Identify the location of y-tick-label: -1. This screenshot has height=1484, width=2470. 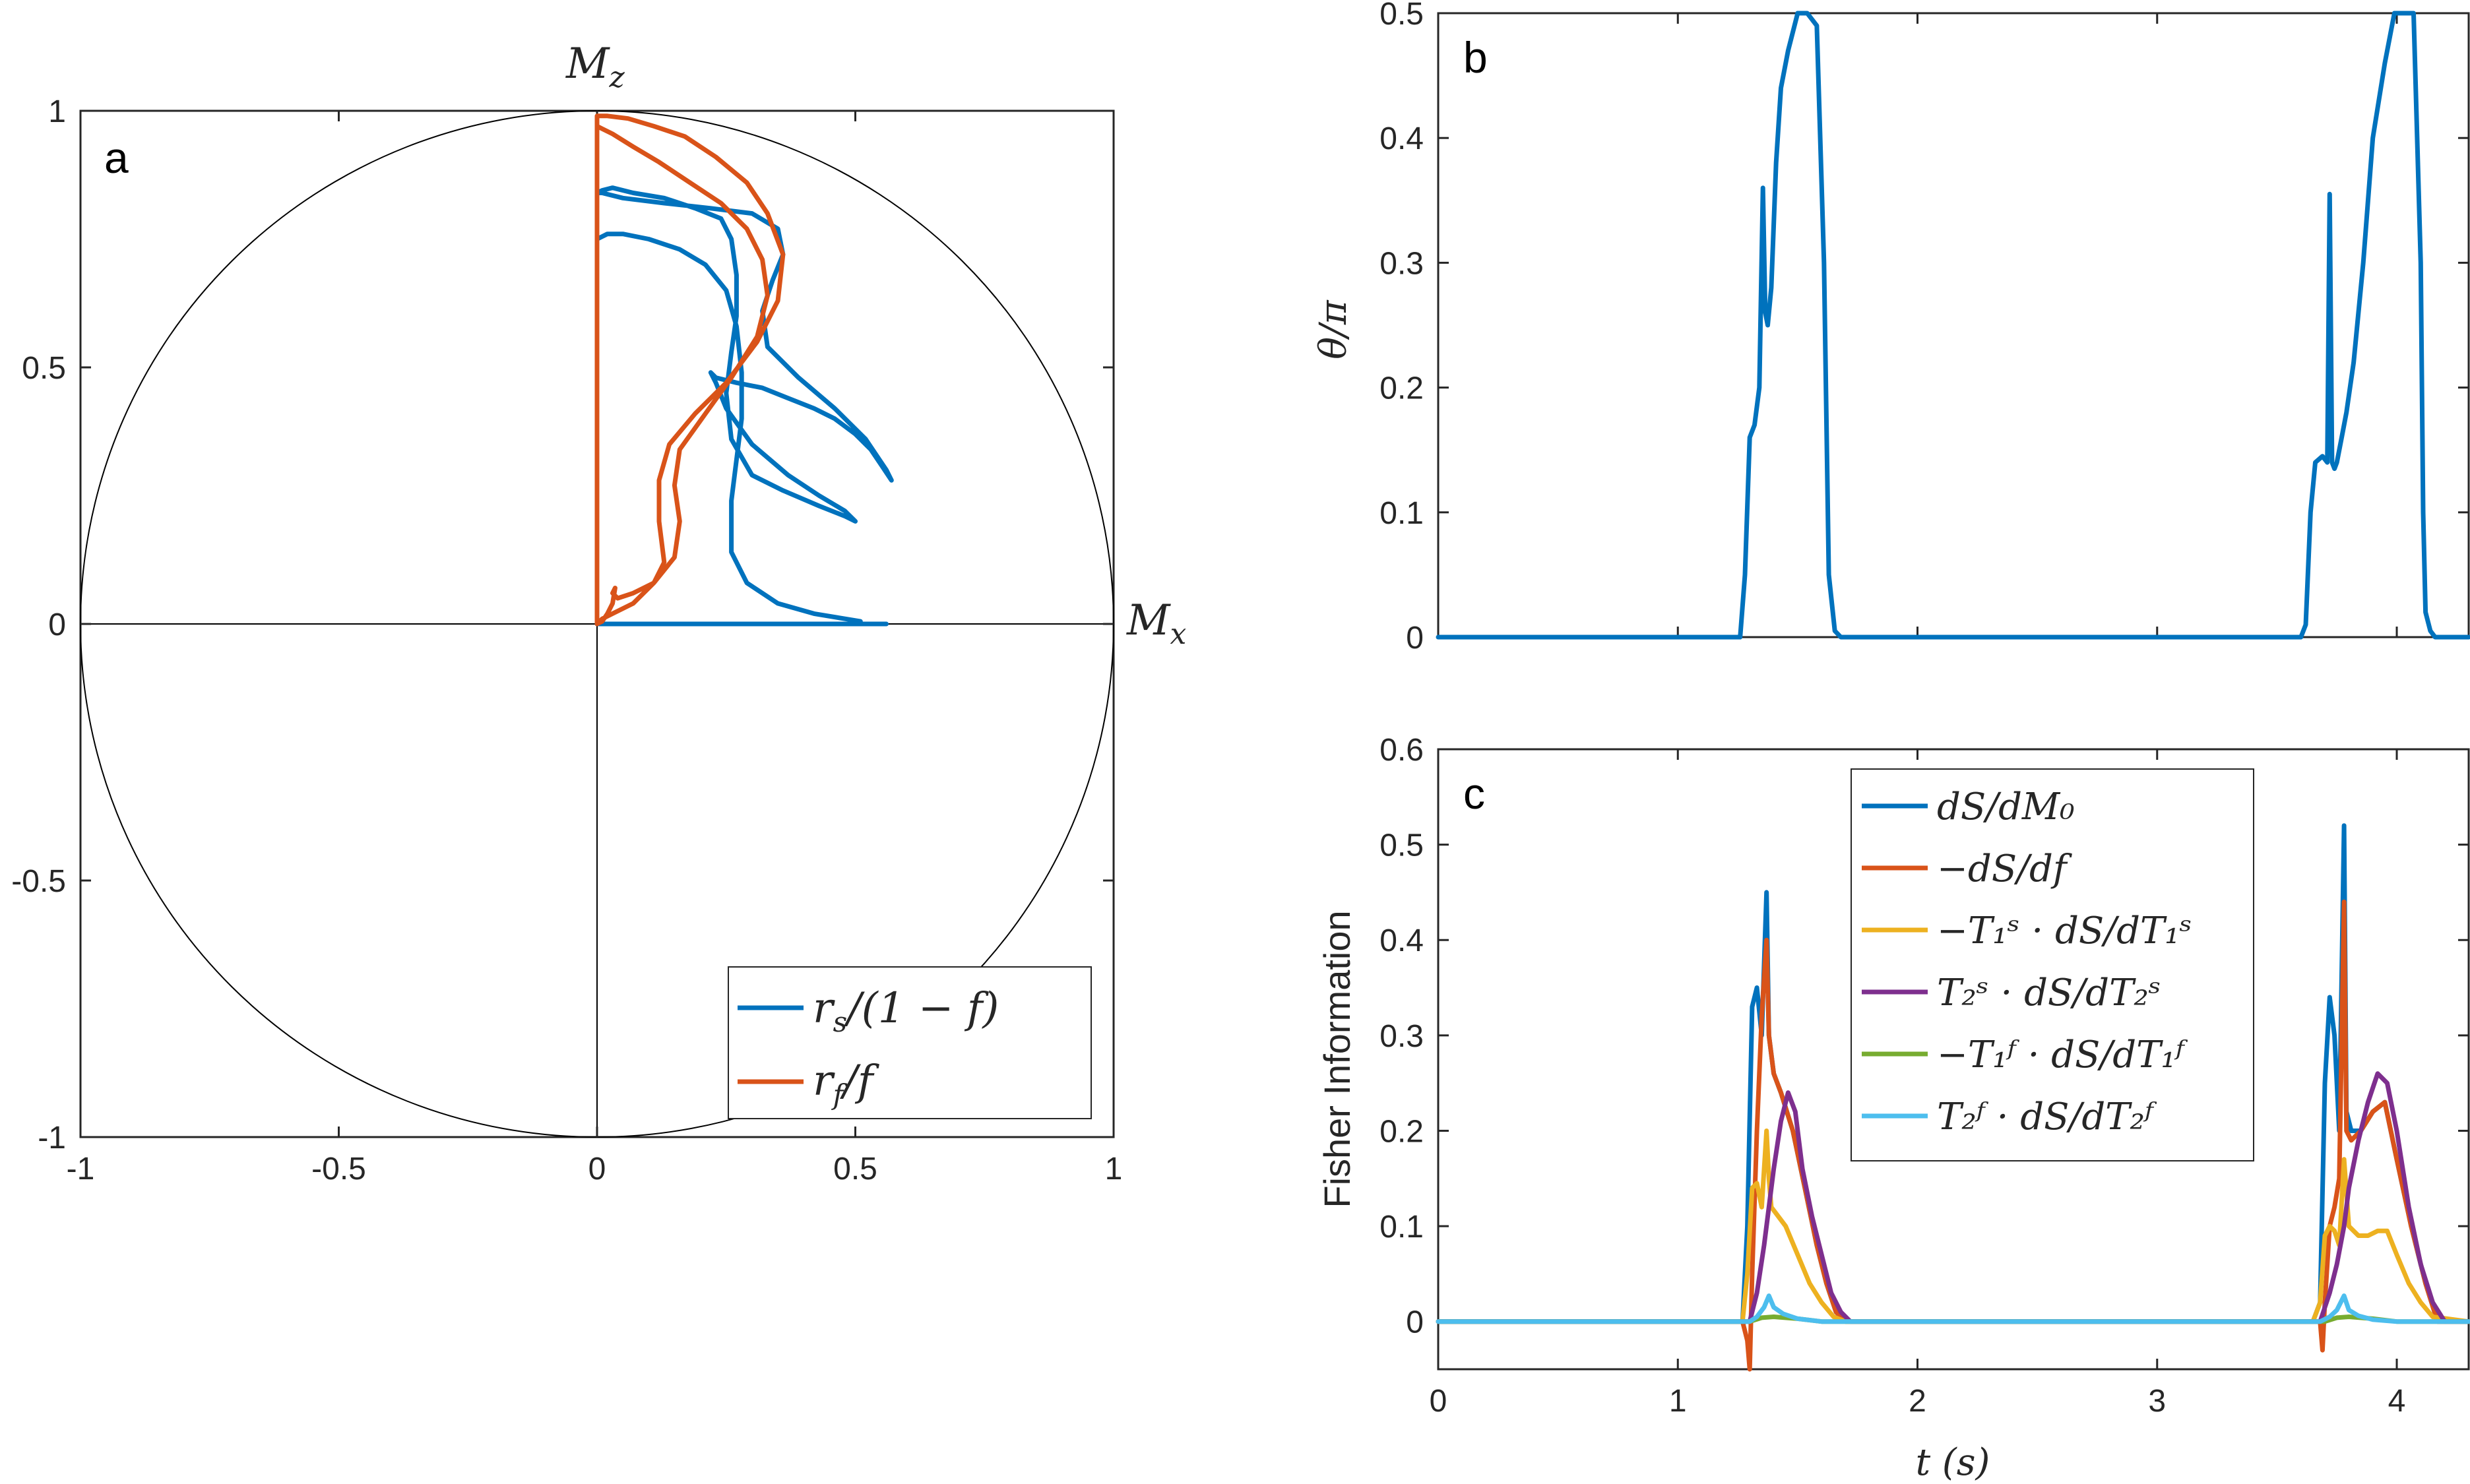
(52, 1138).